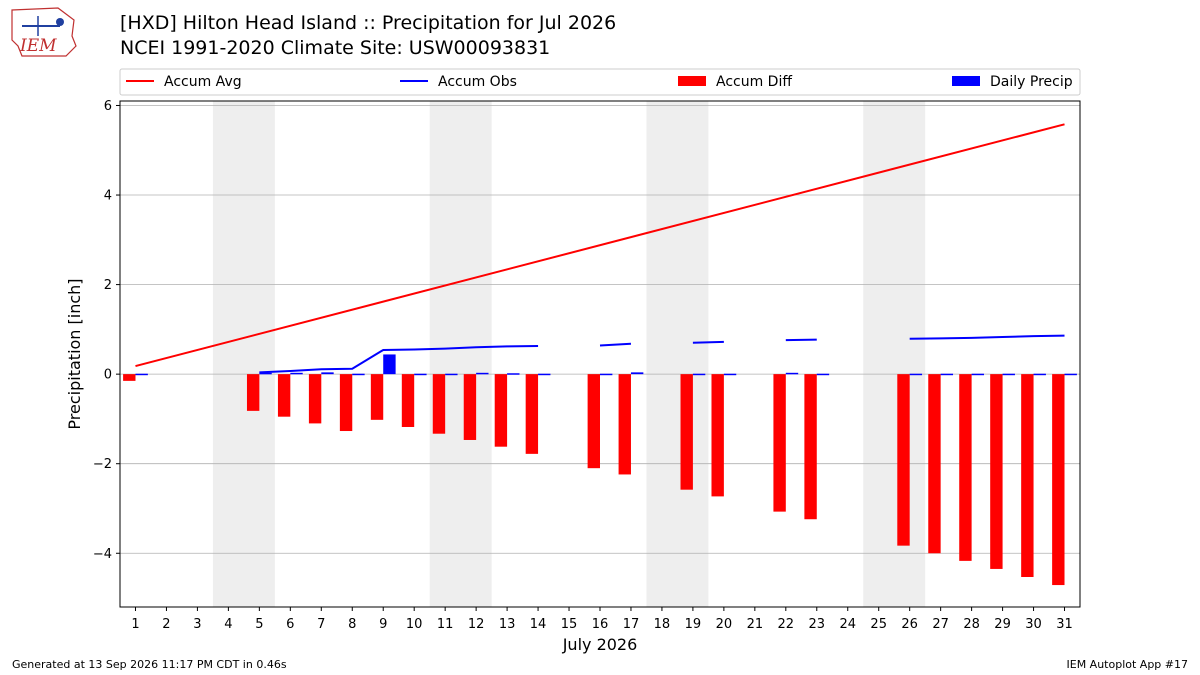 This screenshot has height=675, width=1200. Describe the element at coordinates (197, 624) in the screenshot. I see `x-tick-label: 3` at that location.